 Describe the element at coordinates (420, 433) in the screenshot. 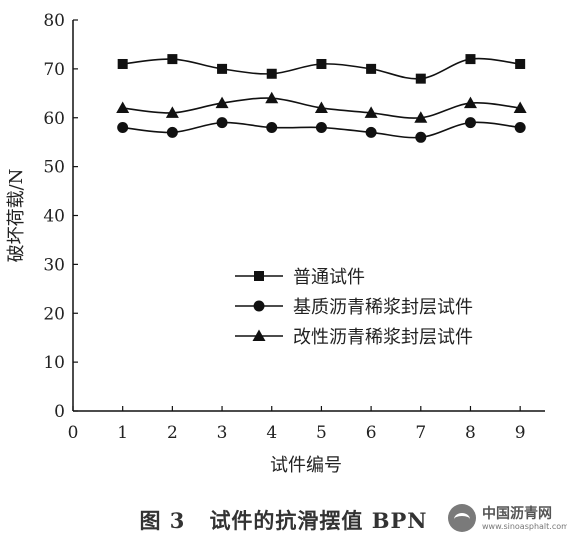

I see `x-tick-label: 7` at that location.